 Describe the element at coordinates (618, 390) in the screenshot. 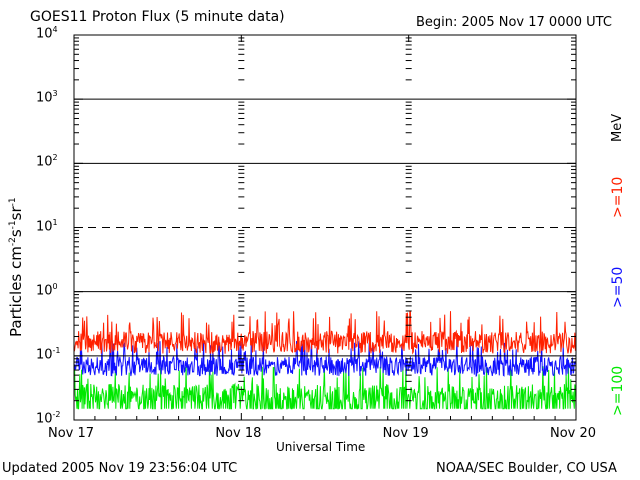

I see `legend-series-100: >=100` at that location.